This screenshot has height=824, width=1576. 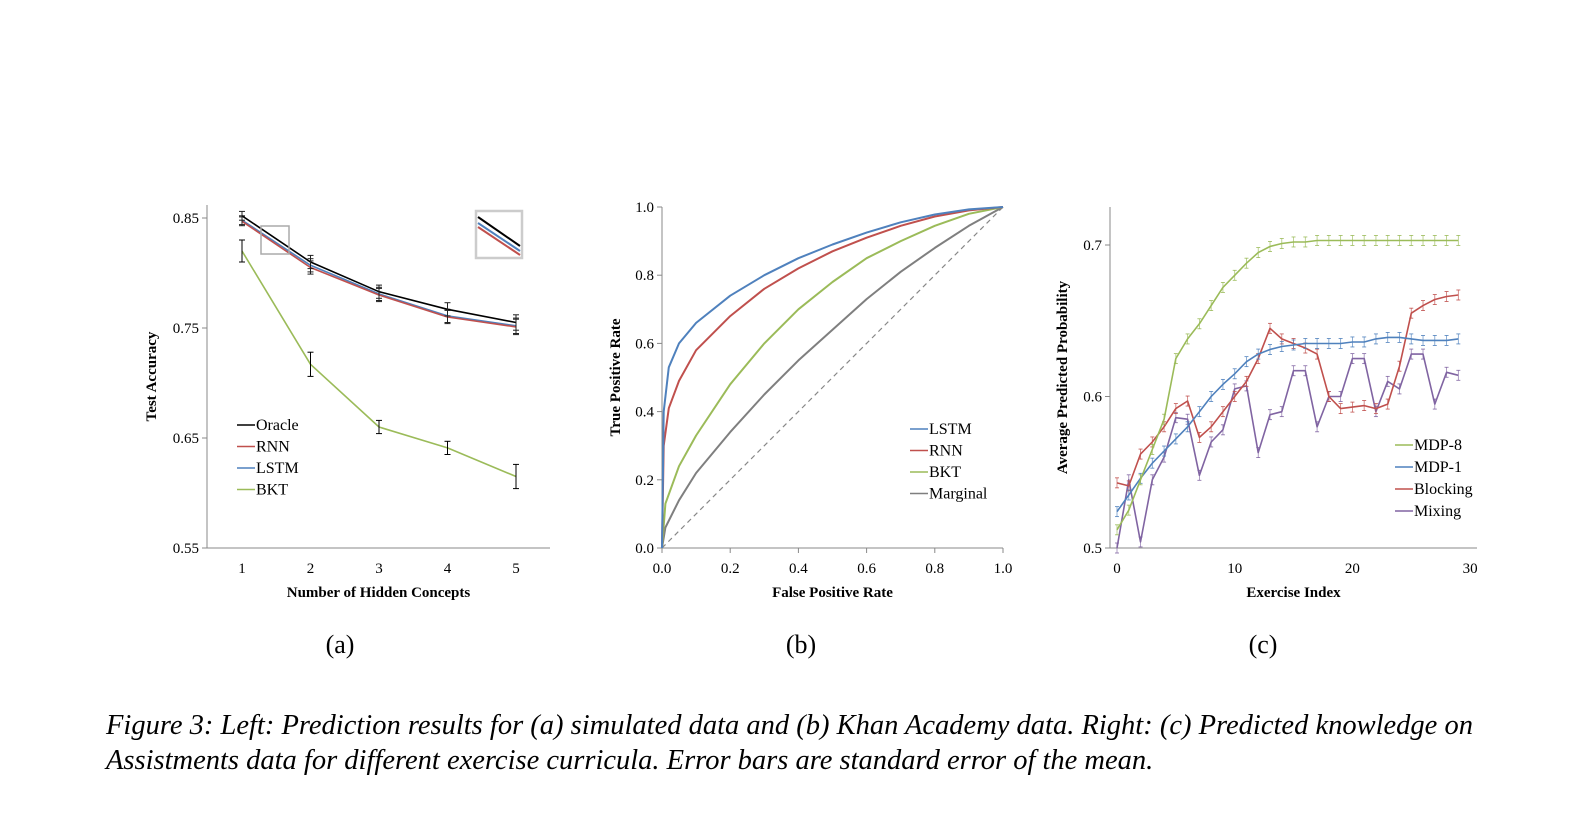 What do you see at coordinates (186, 549) in the screenshot?
I see `y-tick-label: 0.55` at bounding box center [186, 549].